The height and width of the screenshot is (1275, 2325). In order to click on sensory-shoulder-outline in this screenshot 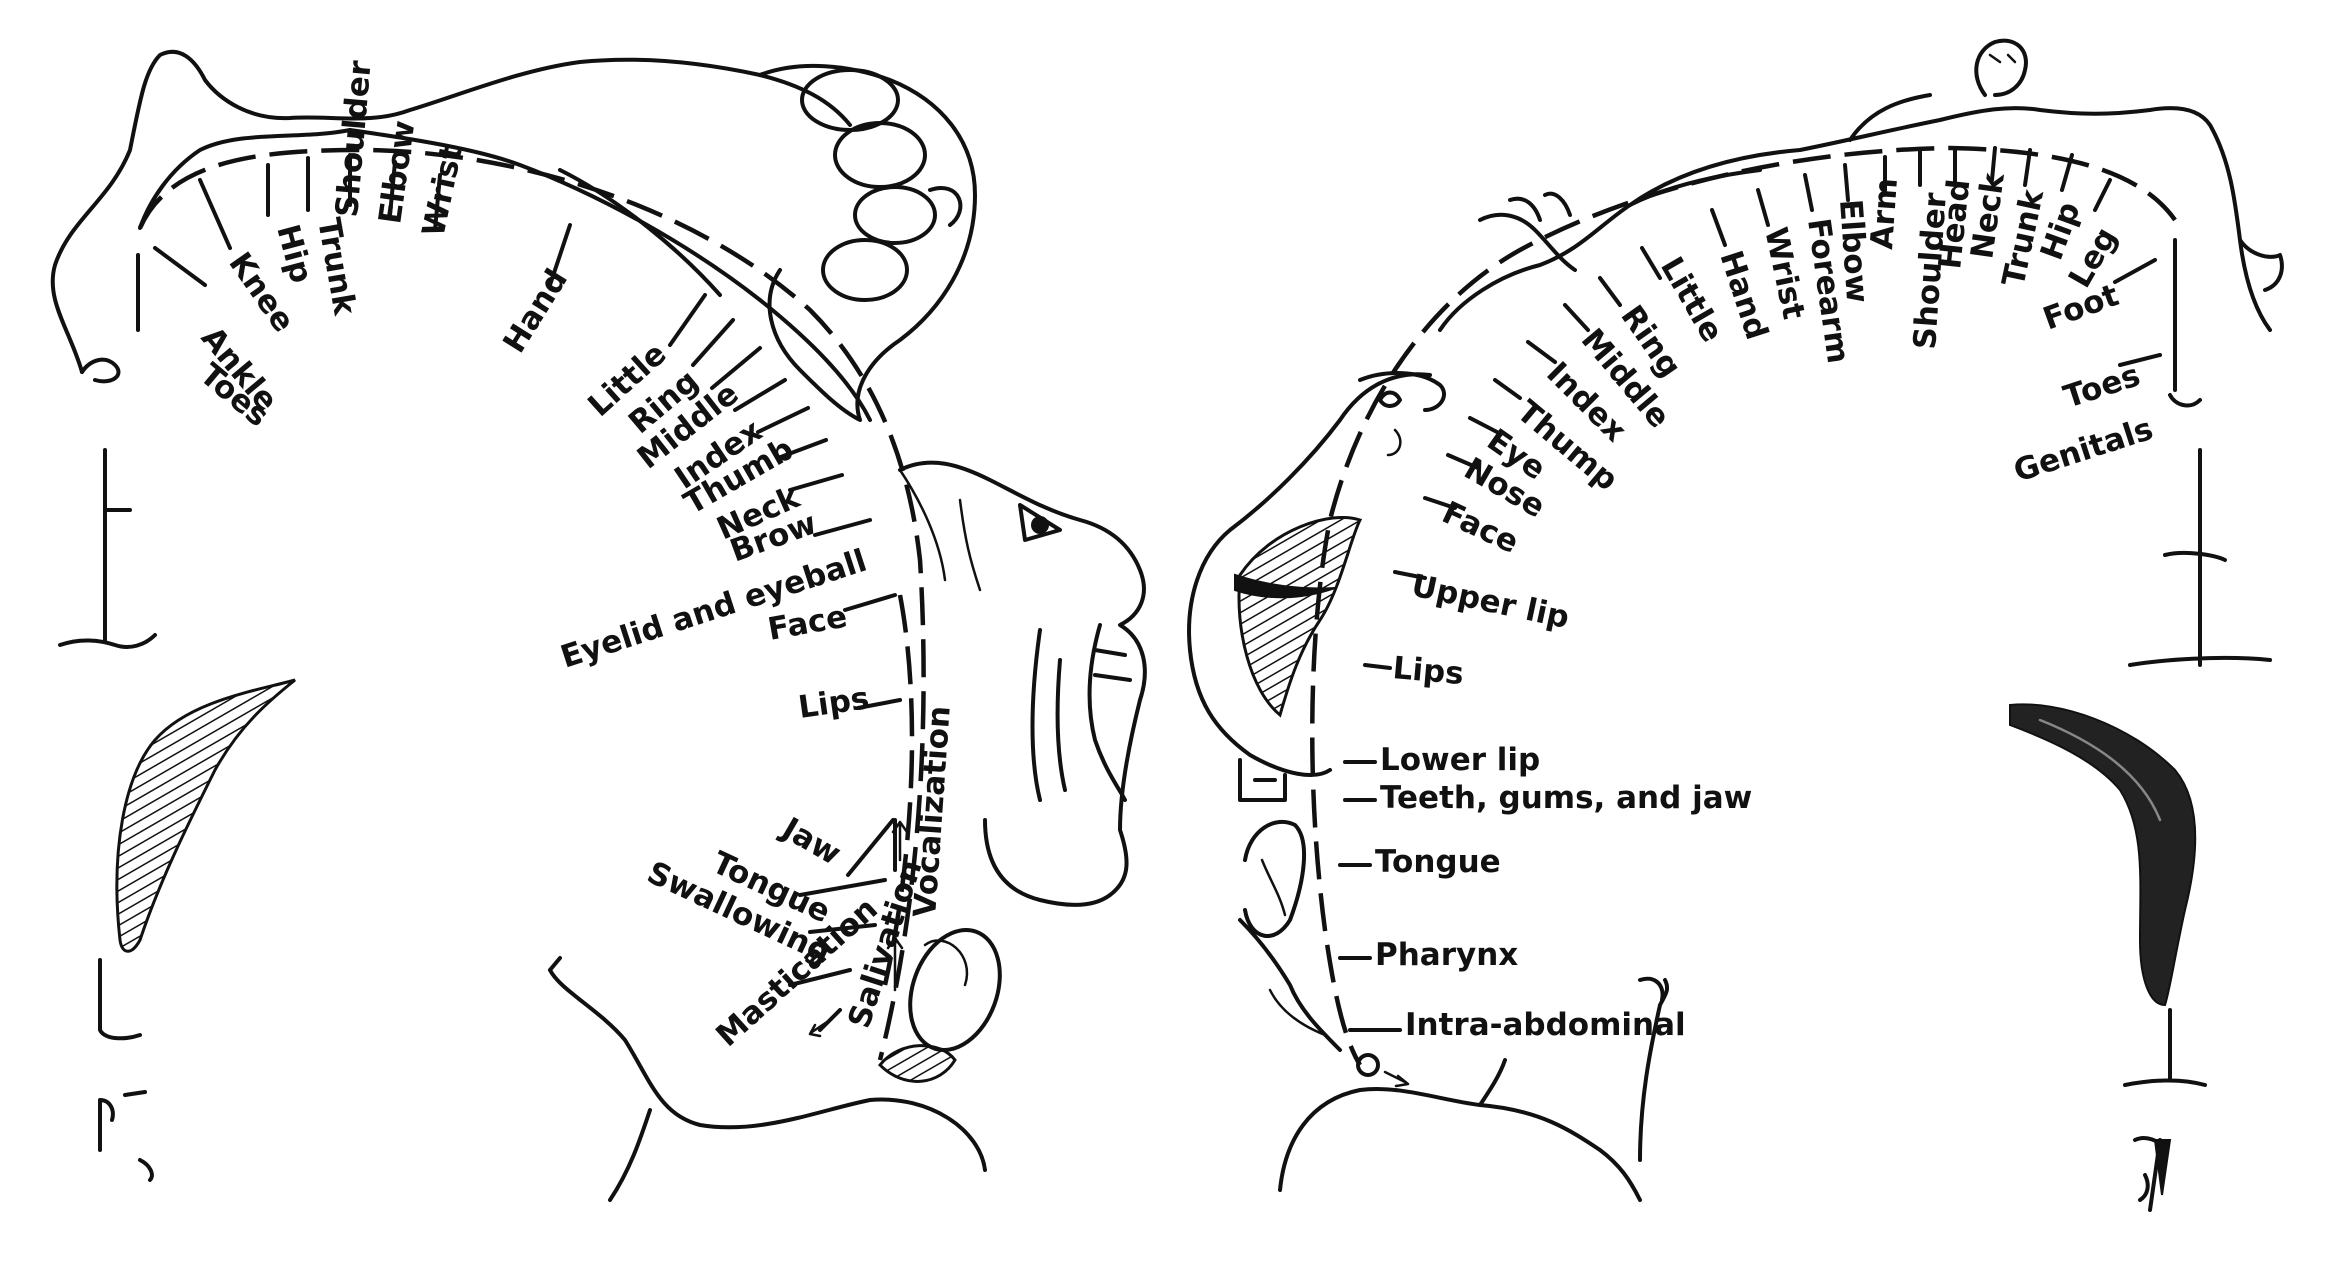, I will do `click(1460, 1144)`.